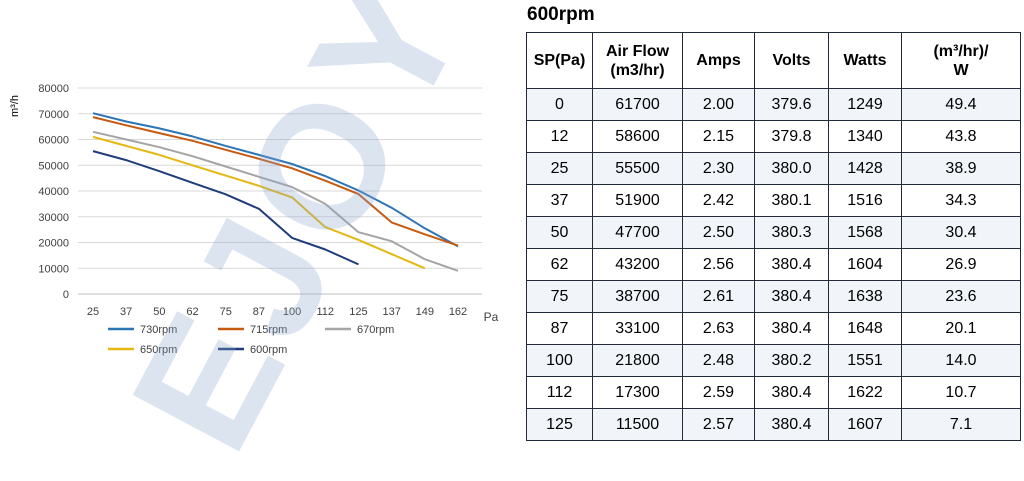  I want to click on column-header: SP(Pa), so click(559, 60).